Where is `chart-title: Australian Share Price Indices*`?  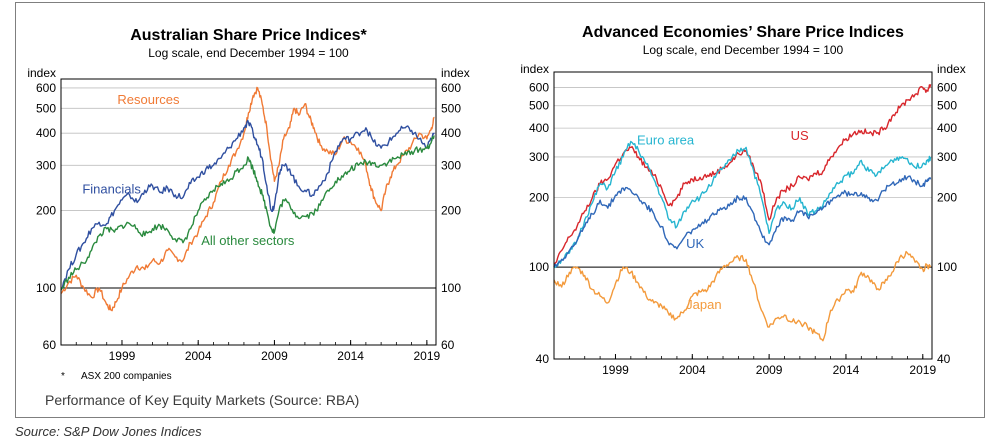
chart-title: Australian Share Price Indices* is located at coordinates (248, 35).